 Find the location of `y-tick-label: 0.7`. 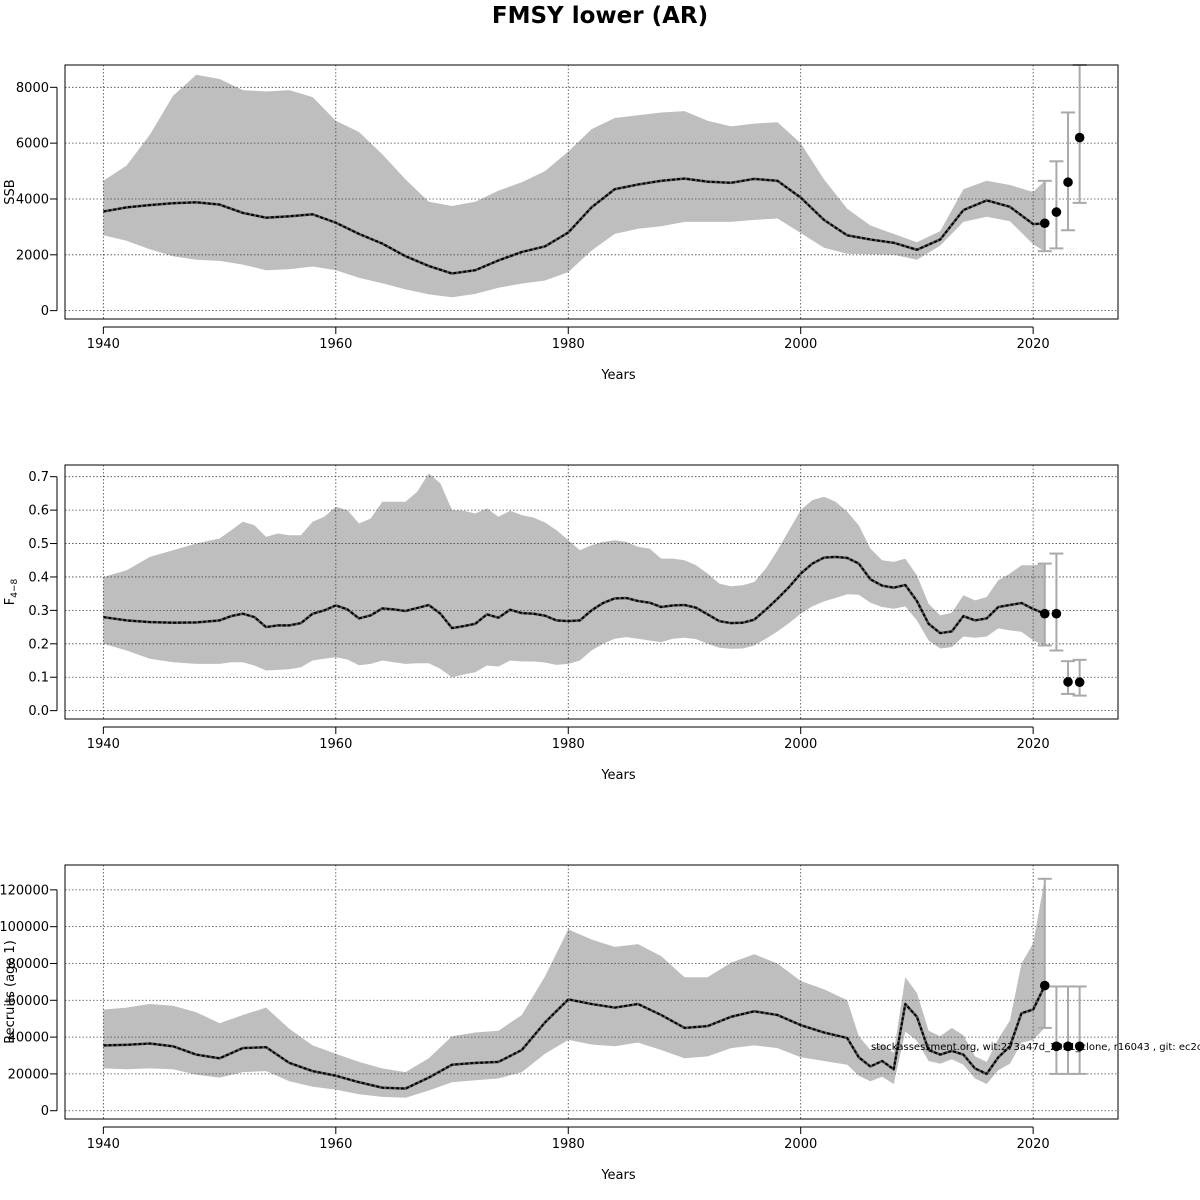

y-tick-label: 0.7 is located at coordinates (38, 477).